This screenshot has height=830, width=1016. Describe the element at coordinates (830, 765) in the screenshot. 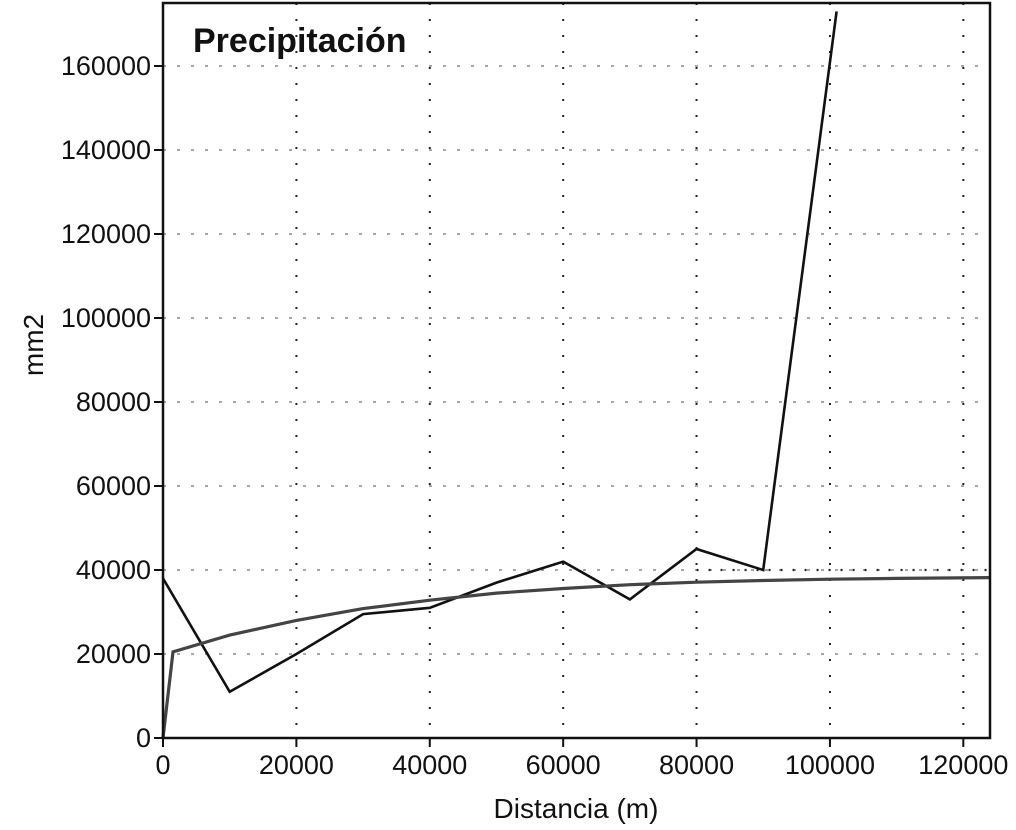

I see `x-tick-label: 100000` at that location.